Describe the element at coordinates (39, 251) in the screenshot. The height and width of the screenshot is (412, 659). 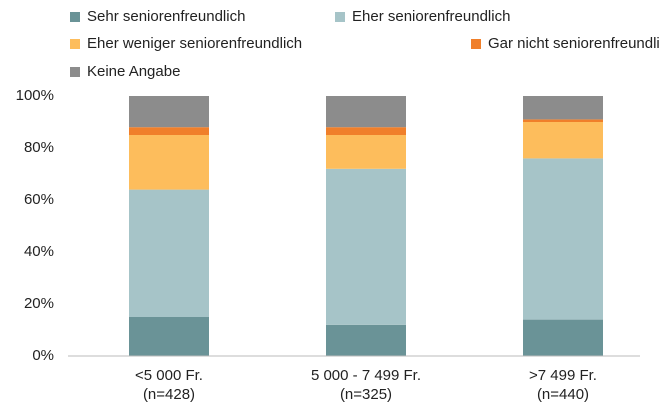
I see `y-tick-label: 40%` at that location.